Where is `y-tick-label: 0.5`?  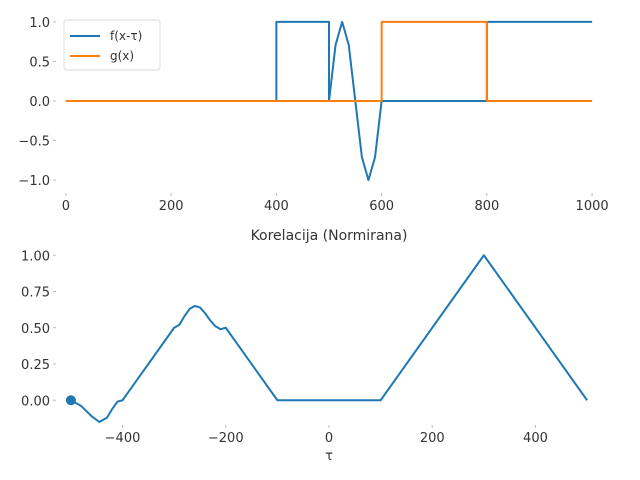 y-tick-label: 0.5 is located at coordinates (39, 62).